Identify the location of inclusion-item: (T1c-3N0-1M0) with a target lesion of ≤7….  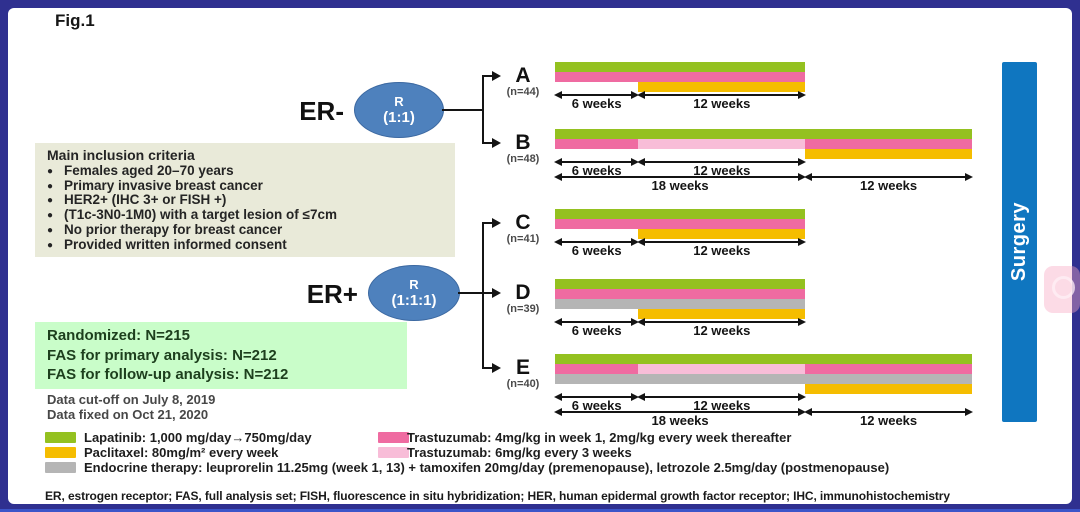
(246, 215).